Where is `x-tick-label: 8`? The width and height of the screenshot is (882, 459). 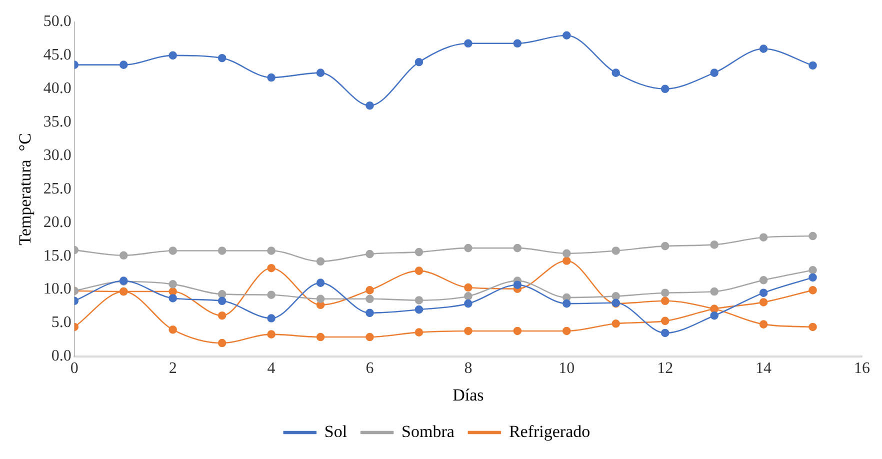 x-tick-label: 8 is located at coordinates (468, 369).